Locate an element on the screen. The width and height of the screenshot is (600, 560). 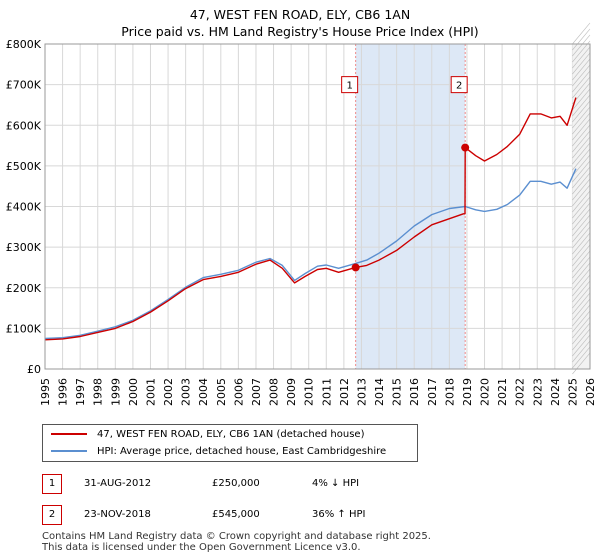
x-tick-label: 1997 is located at coordinates (80, 392).